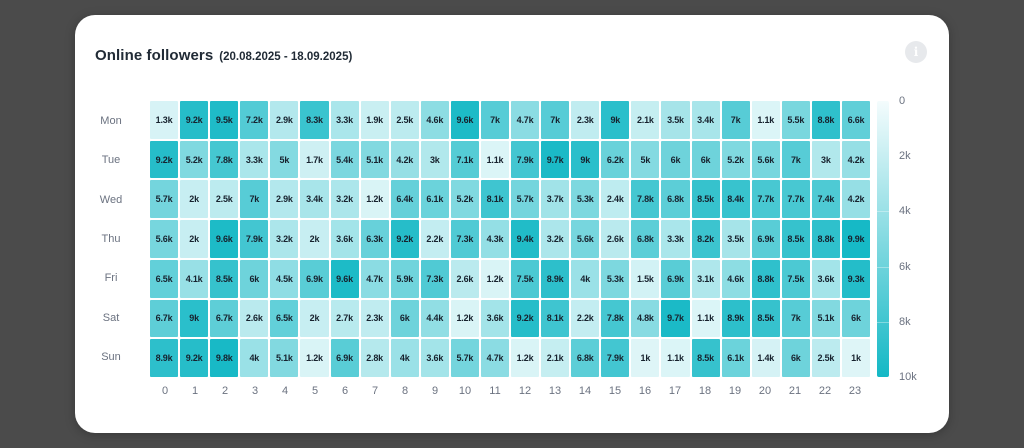 The height and width of the screenshot is (448, 1024). Describe the element at coordinates (164, 120) in the screenshot. I see `heatmap-cell: 1.3k` at that location.